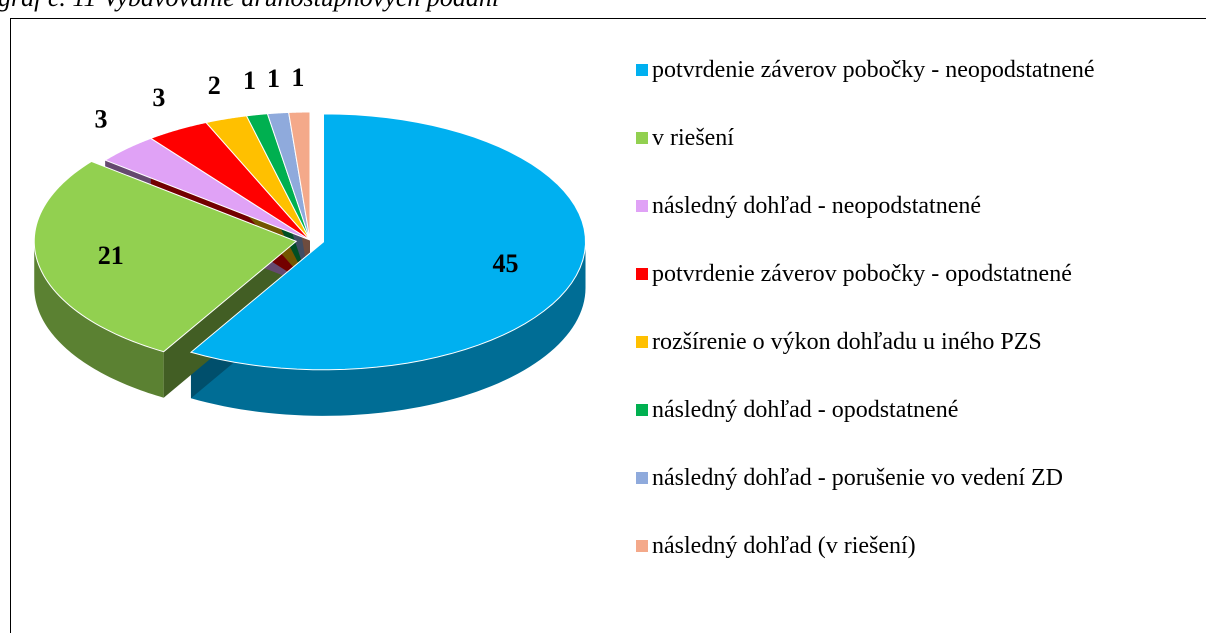 The image size is (1206, 633). Describe the element at coordinates (784, 546) in the screenshot. I see `legend-label: následný dohľad (v riešení)` at that location.